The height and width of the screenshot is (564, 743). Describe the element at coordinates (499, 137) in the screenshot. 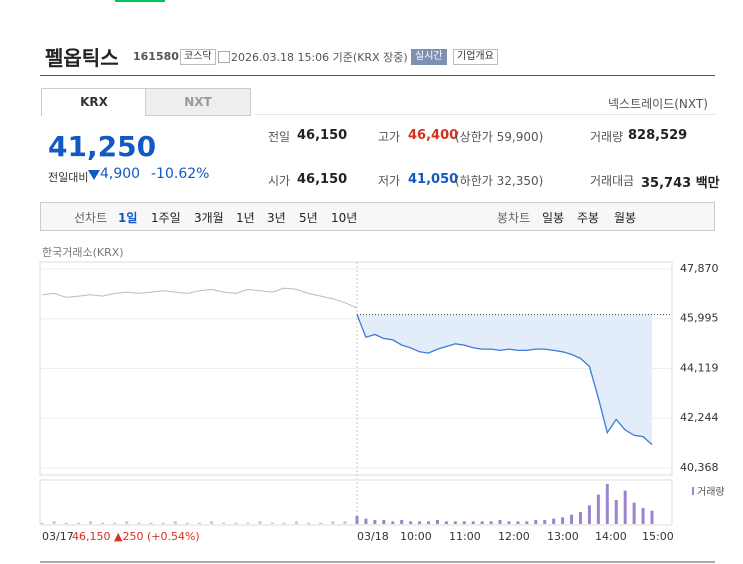

I see `stat-note: (상한가 59,900)` at that location.